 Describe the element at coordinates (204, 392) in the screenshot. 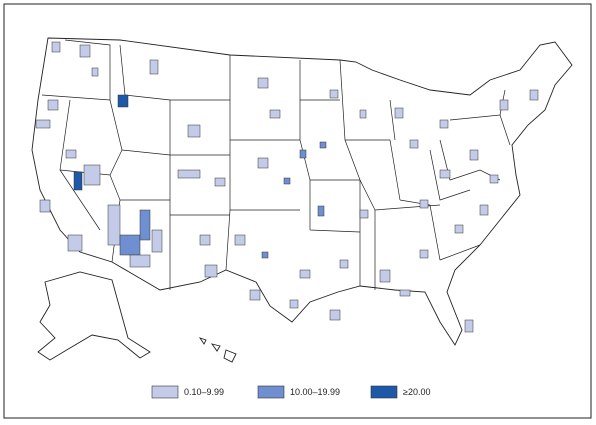

I see `legend-label: 0.10–9.99` at that location.